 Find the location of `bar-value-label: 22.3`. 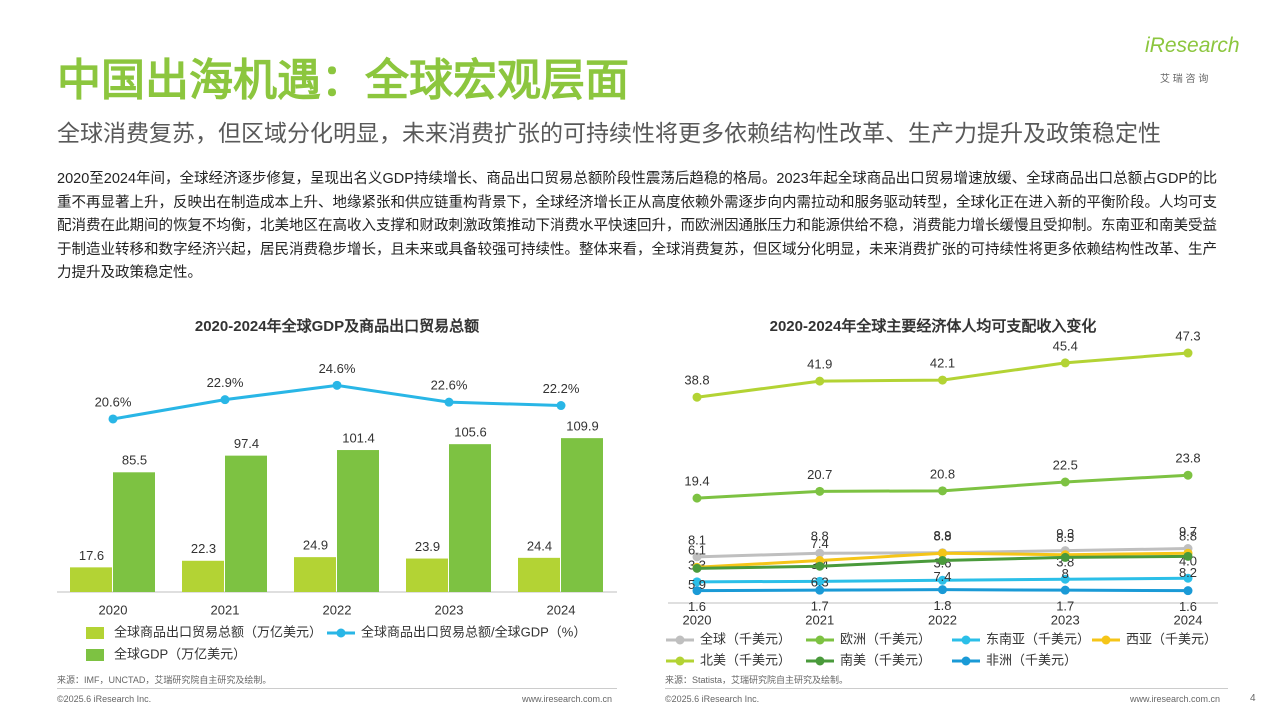

bar-value-label: 22.3 is located at coordinates (203, 548).